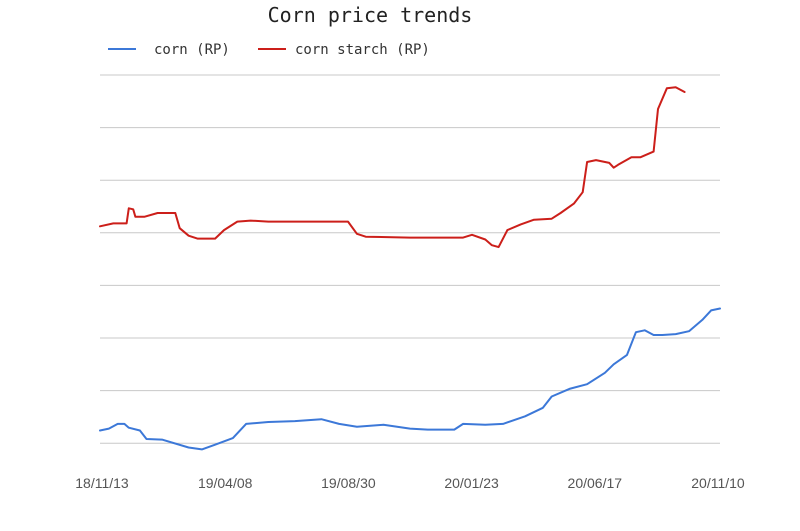 This screenshot has height=531, width=800. I want to click on x-tick-label: 20/01/23, so click(471, 483).